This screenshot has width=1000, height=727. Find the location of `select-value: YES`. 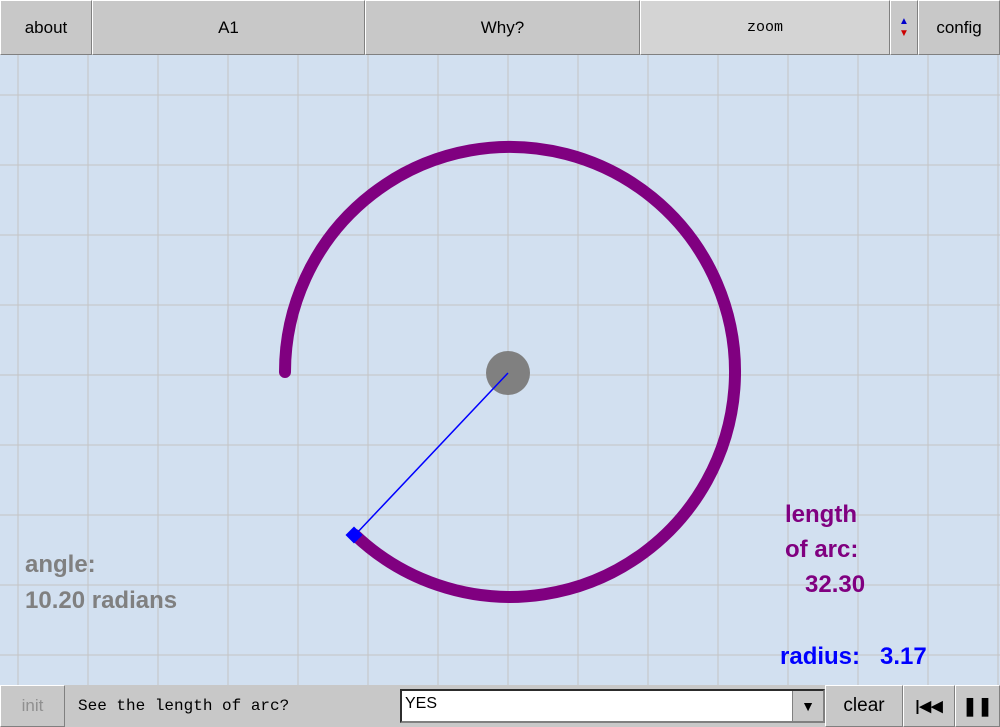

select-value: YES is located at coordinates (421, 703).